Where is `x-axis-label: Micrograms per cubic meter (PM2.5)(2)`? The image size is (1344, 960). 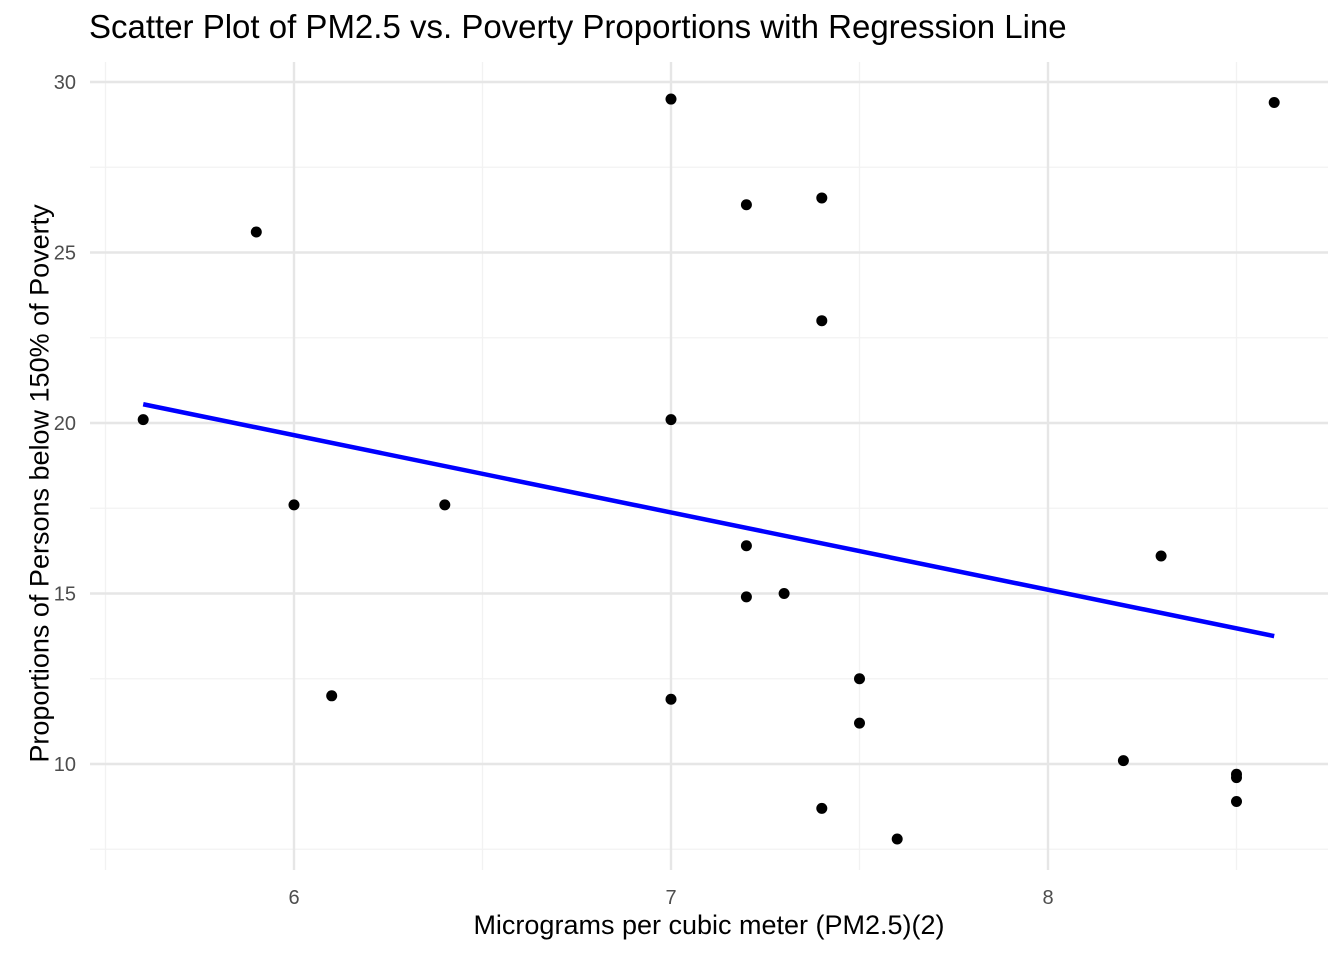 x-axis-label: Micrograms per cubic meter (PM2.5)(2) is located at coordinates (709, 925).